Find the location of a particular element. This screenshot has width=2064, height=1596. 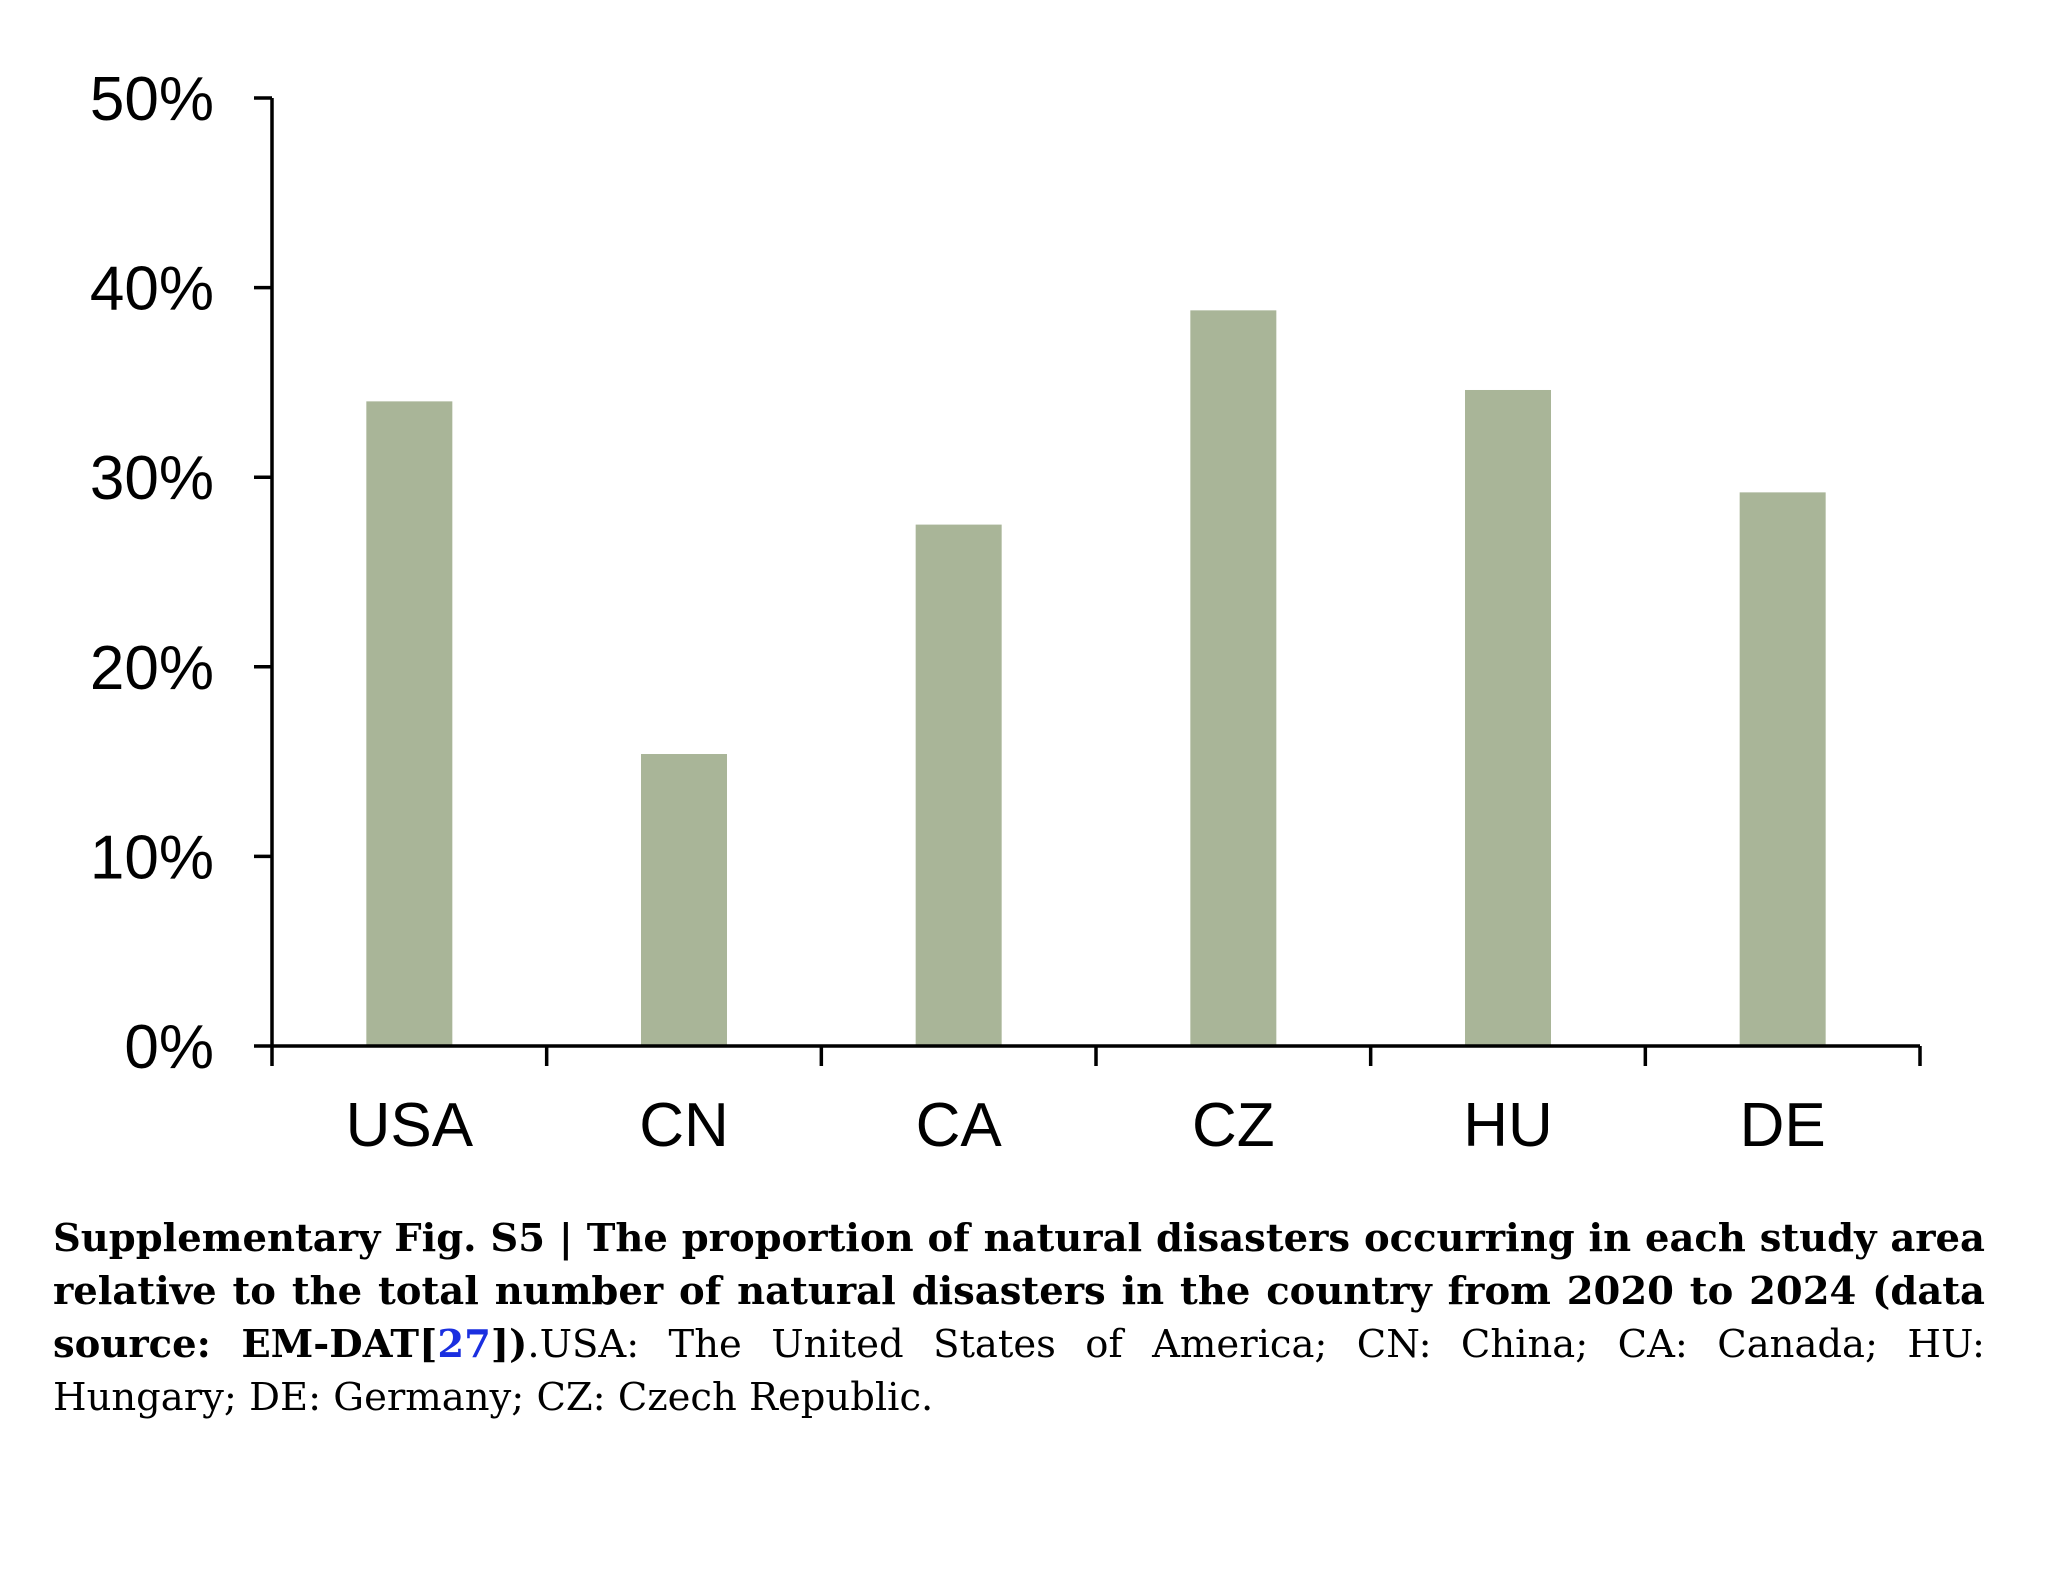

bar-ca is located at coordinates (958, 785).